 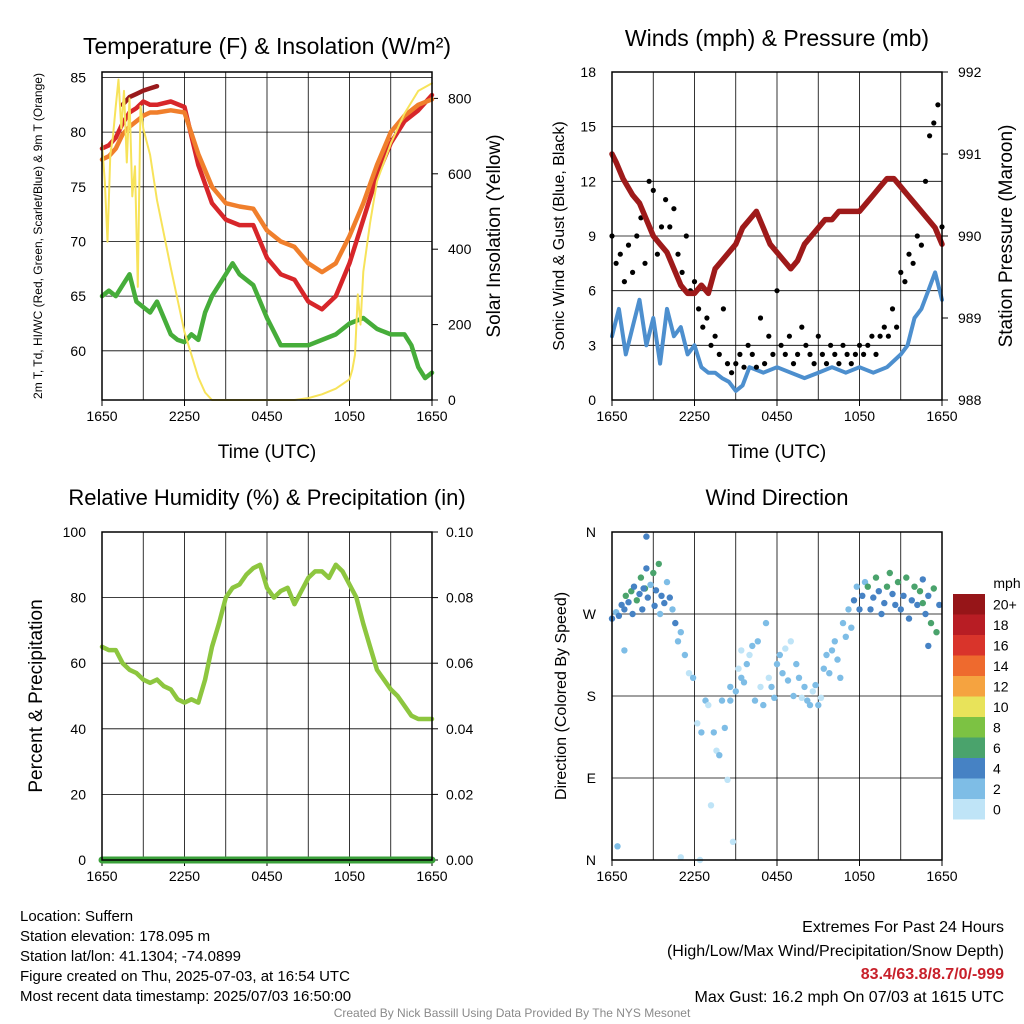 What do you see at coordinates (266, 876) in the screenshot?
I see `x-tick-label: 0450` at bounding box center [266, 876].